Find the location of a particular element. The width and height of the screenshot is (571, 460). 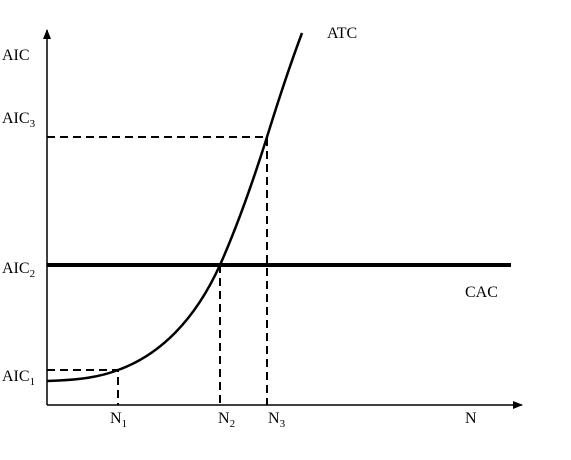

y-level-label: AIC2 is located at coordinates (18, 270).